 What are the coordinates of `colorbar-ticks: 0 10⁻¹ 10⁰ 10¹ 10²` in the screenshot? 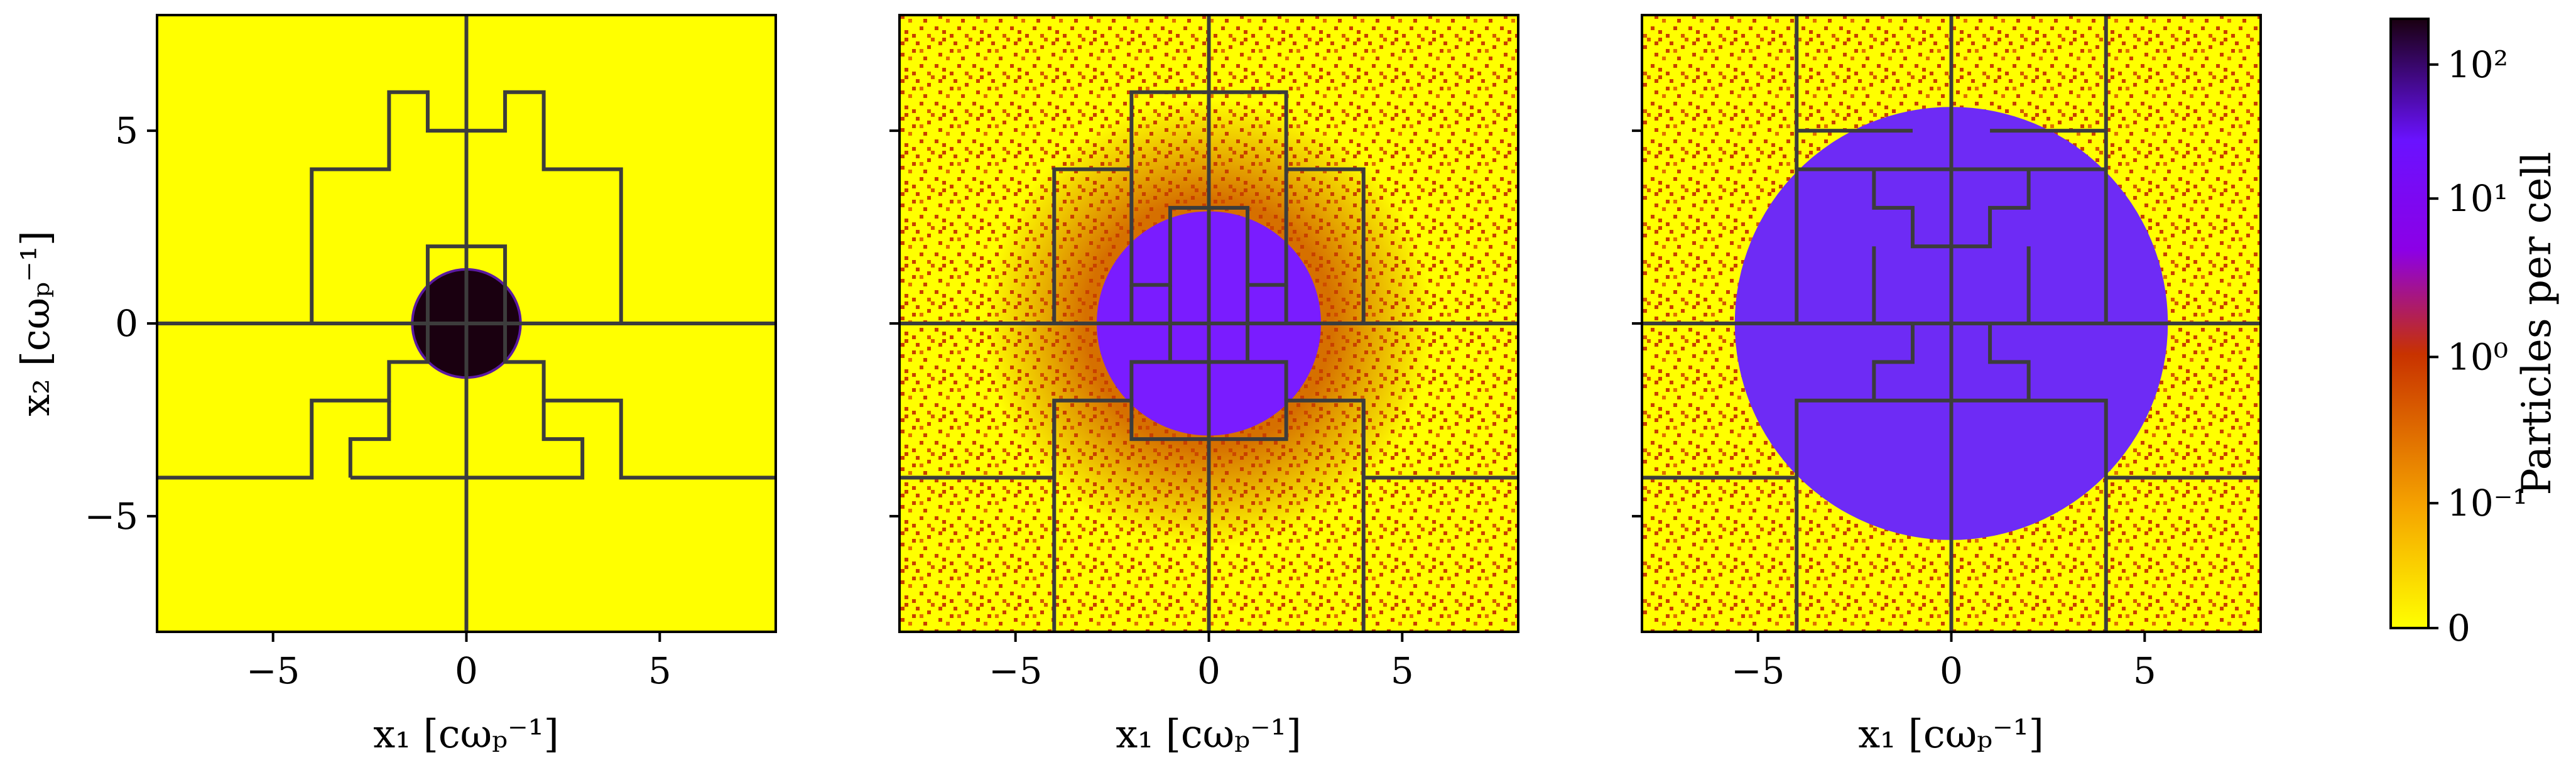 It's located at (2478, 346).